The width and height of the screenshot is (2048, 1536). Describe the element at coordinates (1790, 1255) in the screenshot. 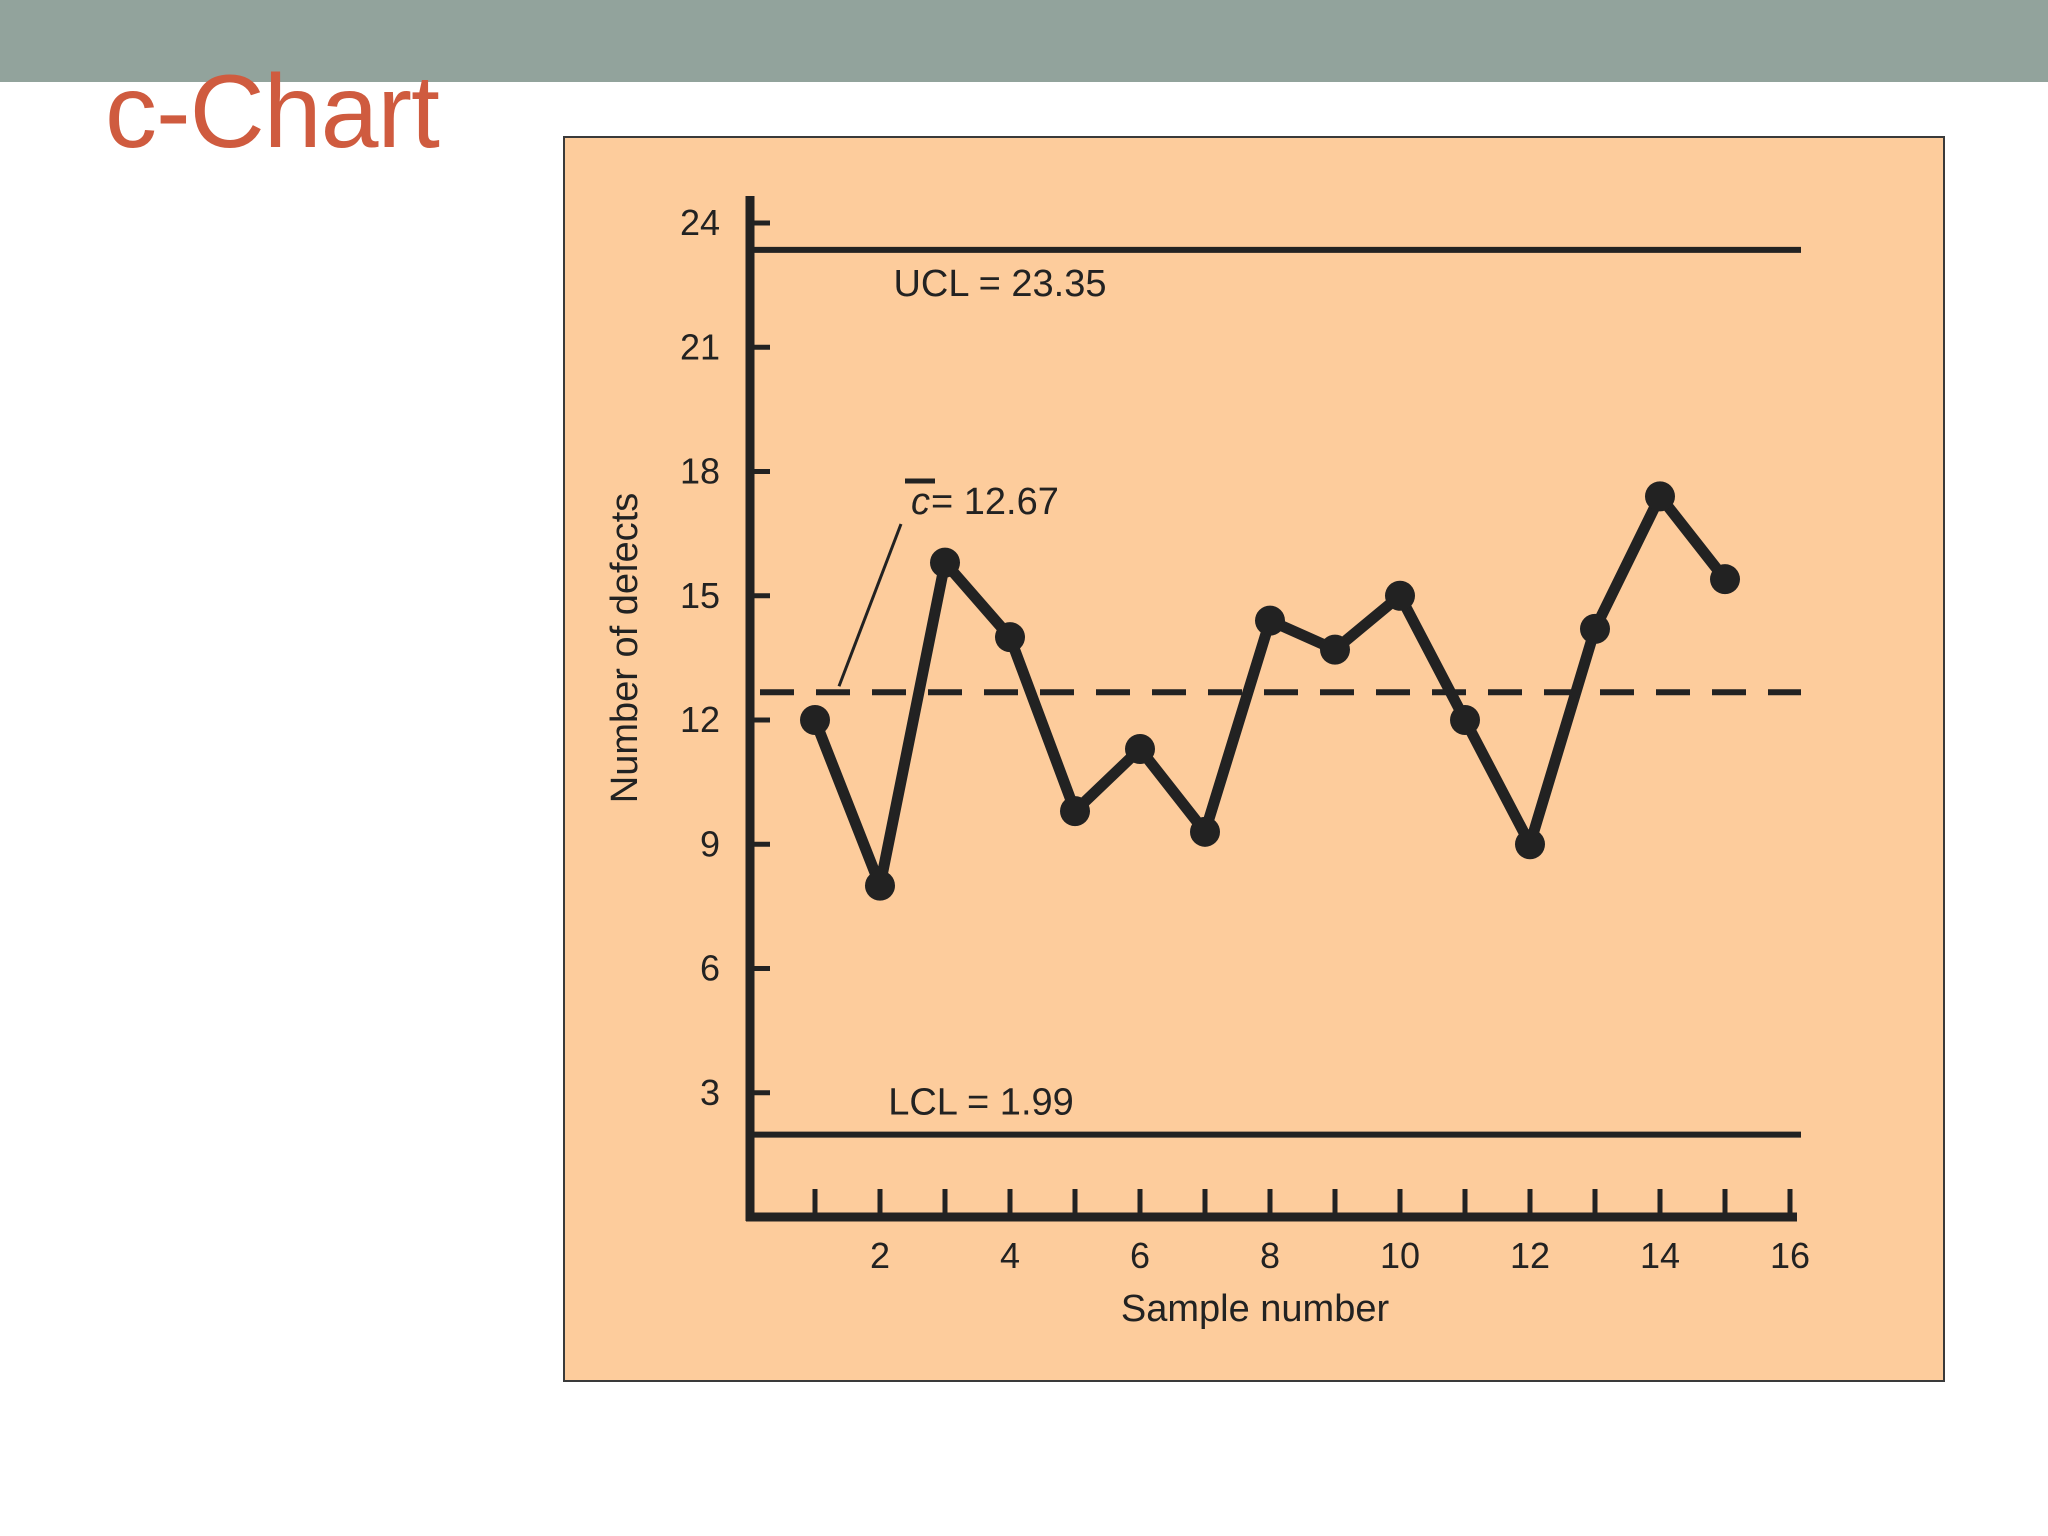

I see `x-tick-label: 16` at that location.